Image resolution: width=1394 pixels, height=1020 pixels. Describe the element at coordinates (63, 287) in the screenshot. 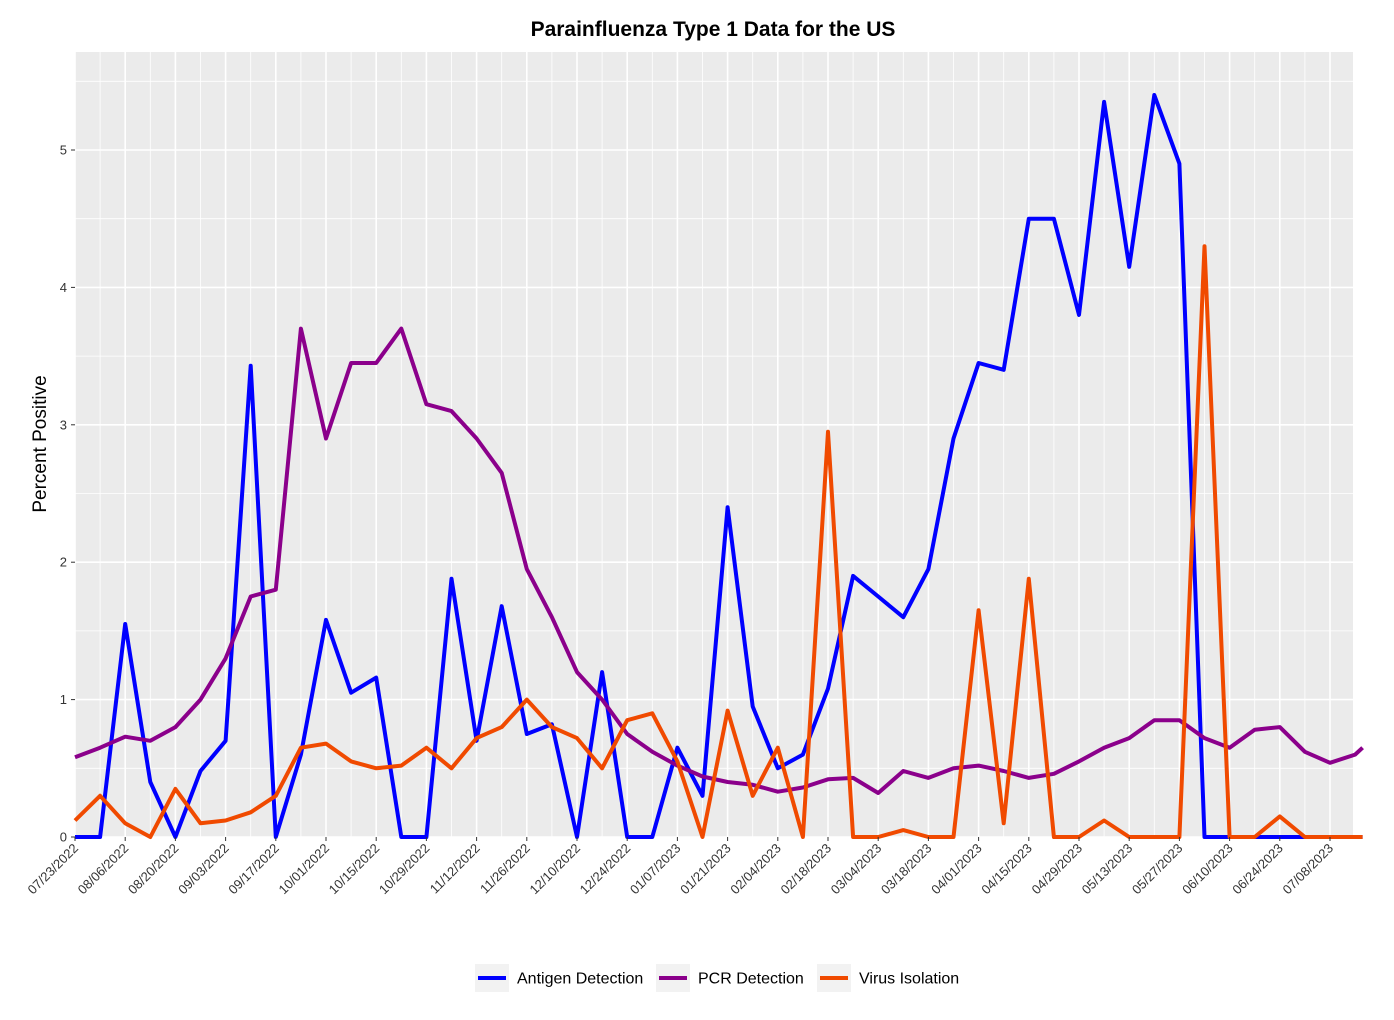

I see `y-tick-label: 4` at that location.